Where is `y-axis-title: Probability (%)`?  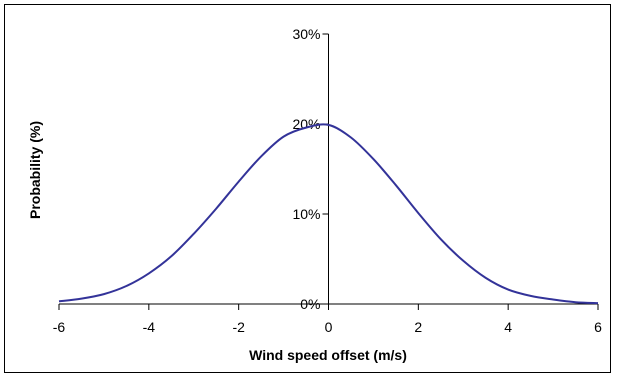 y-axis-title: Probability (%) is located at coordinates (35, 170).